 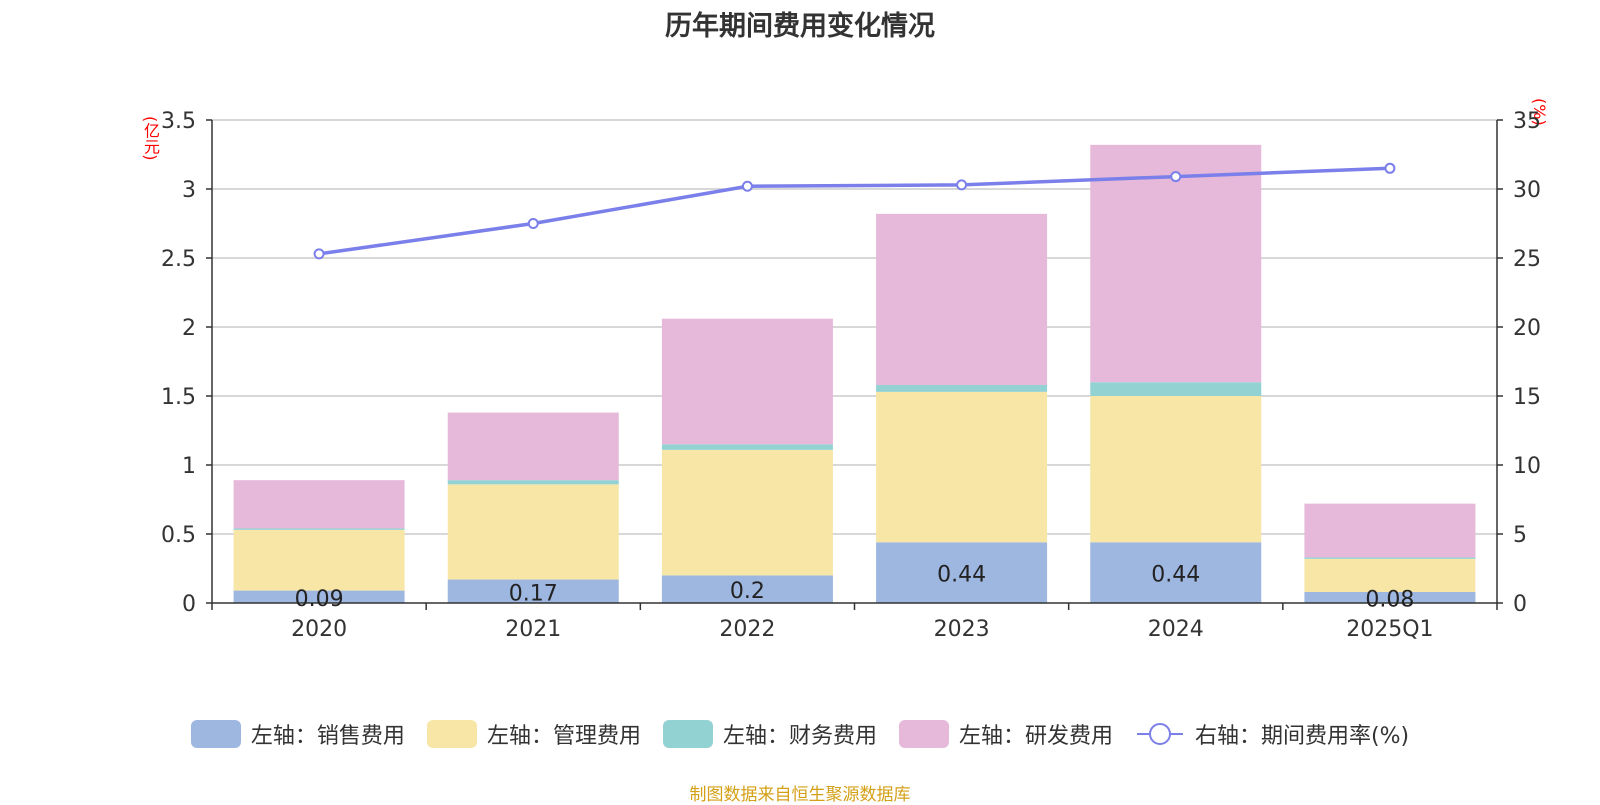 I want to click on point-rate-2020, so click(x=319, y=254).